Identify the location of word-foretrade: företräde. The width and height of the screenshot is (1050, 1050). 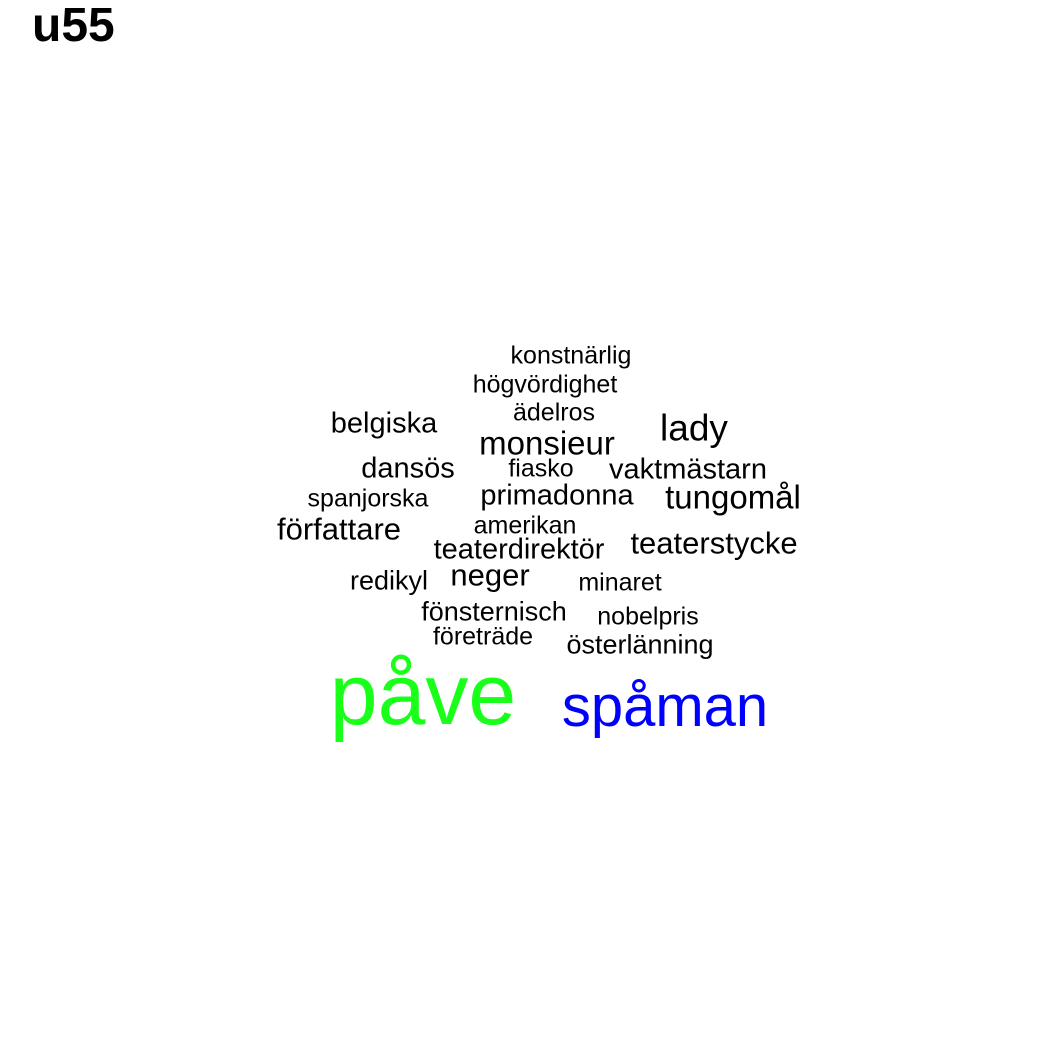
(483, 636).